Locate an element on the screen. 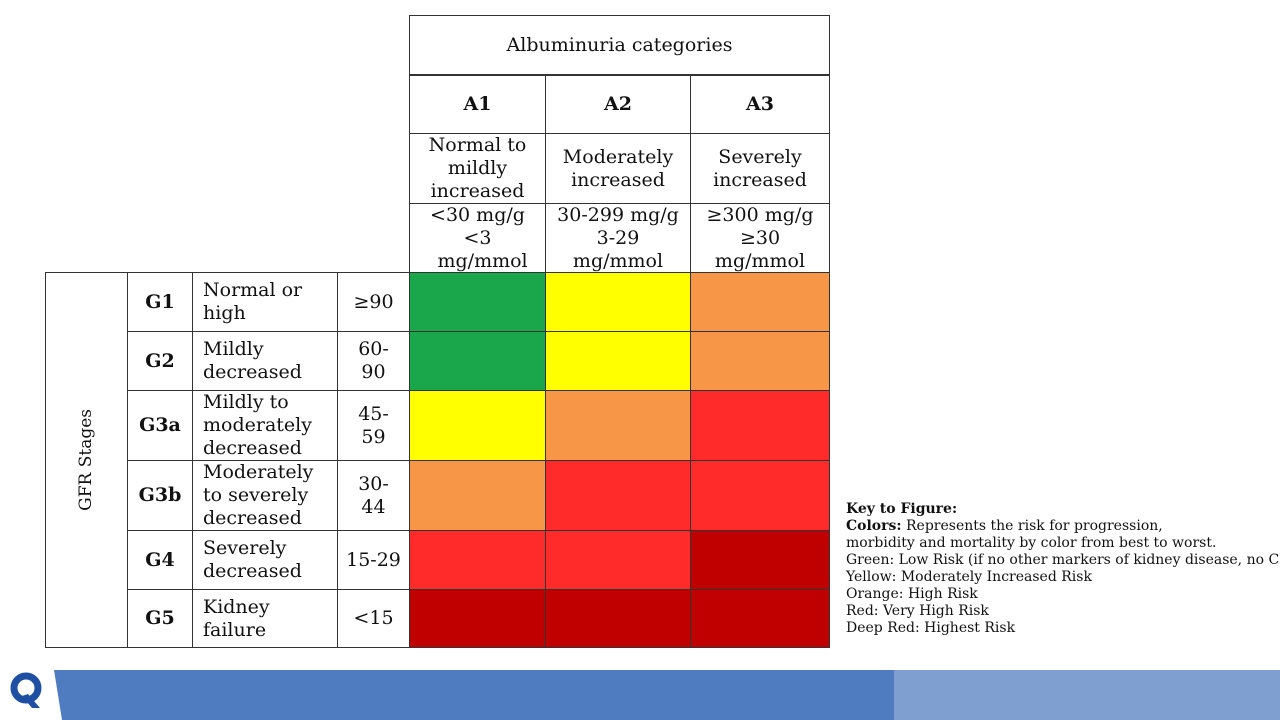  stage-g3b-desc: Moderately to severely decreased is located at coordinates (265, 495).